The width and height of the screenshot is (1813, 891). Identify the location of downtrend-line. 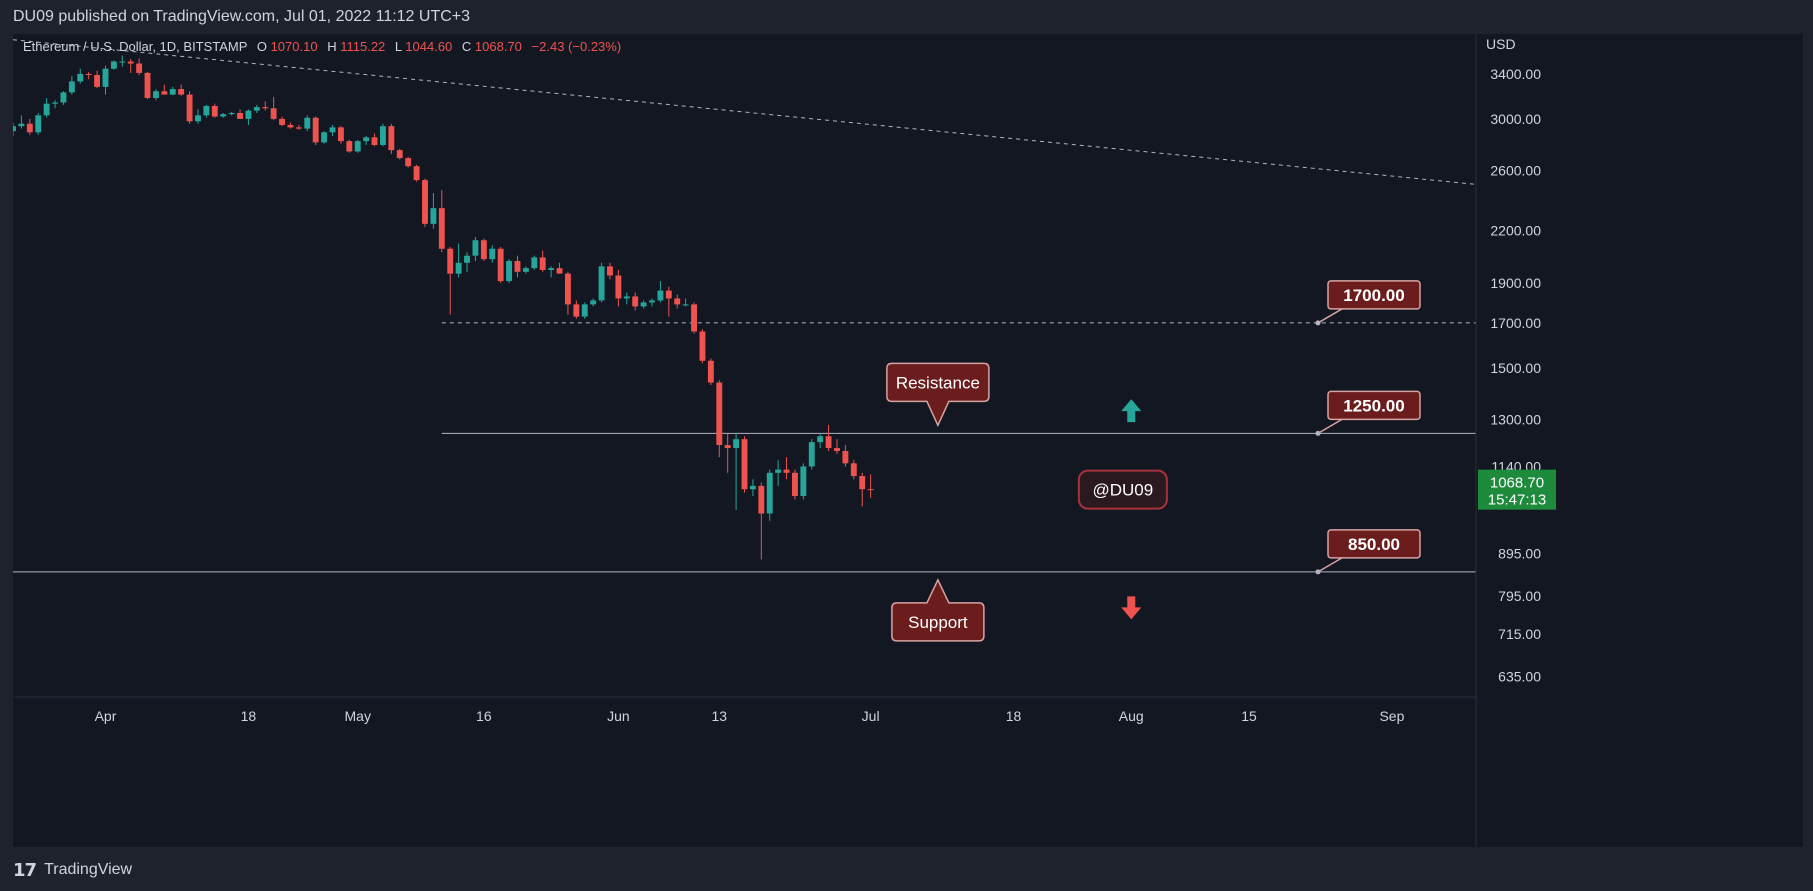
(744, 112).